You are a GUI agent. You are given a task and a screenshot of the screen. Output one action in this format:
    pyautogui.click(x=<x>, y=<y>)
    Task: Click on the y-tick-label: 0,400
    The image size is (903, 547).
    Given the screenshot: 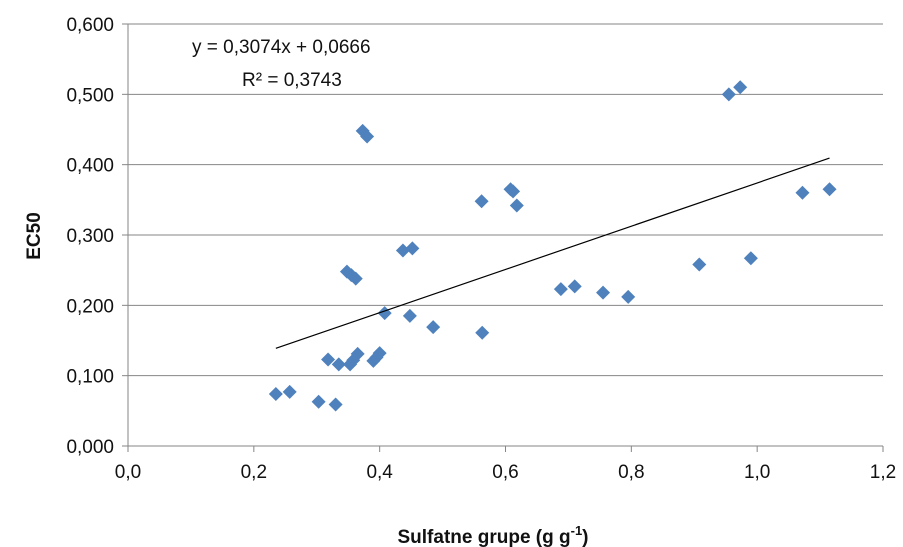 What is the action you would take?
    pyautogui.click(x=90, y=166)
    